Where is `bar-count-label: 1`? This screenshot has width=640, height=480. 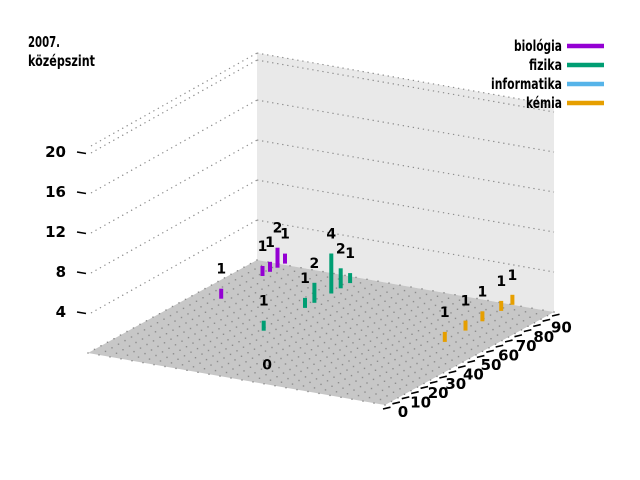
bar-count-label: 1 is located at coordinates (466, 302).